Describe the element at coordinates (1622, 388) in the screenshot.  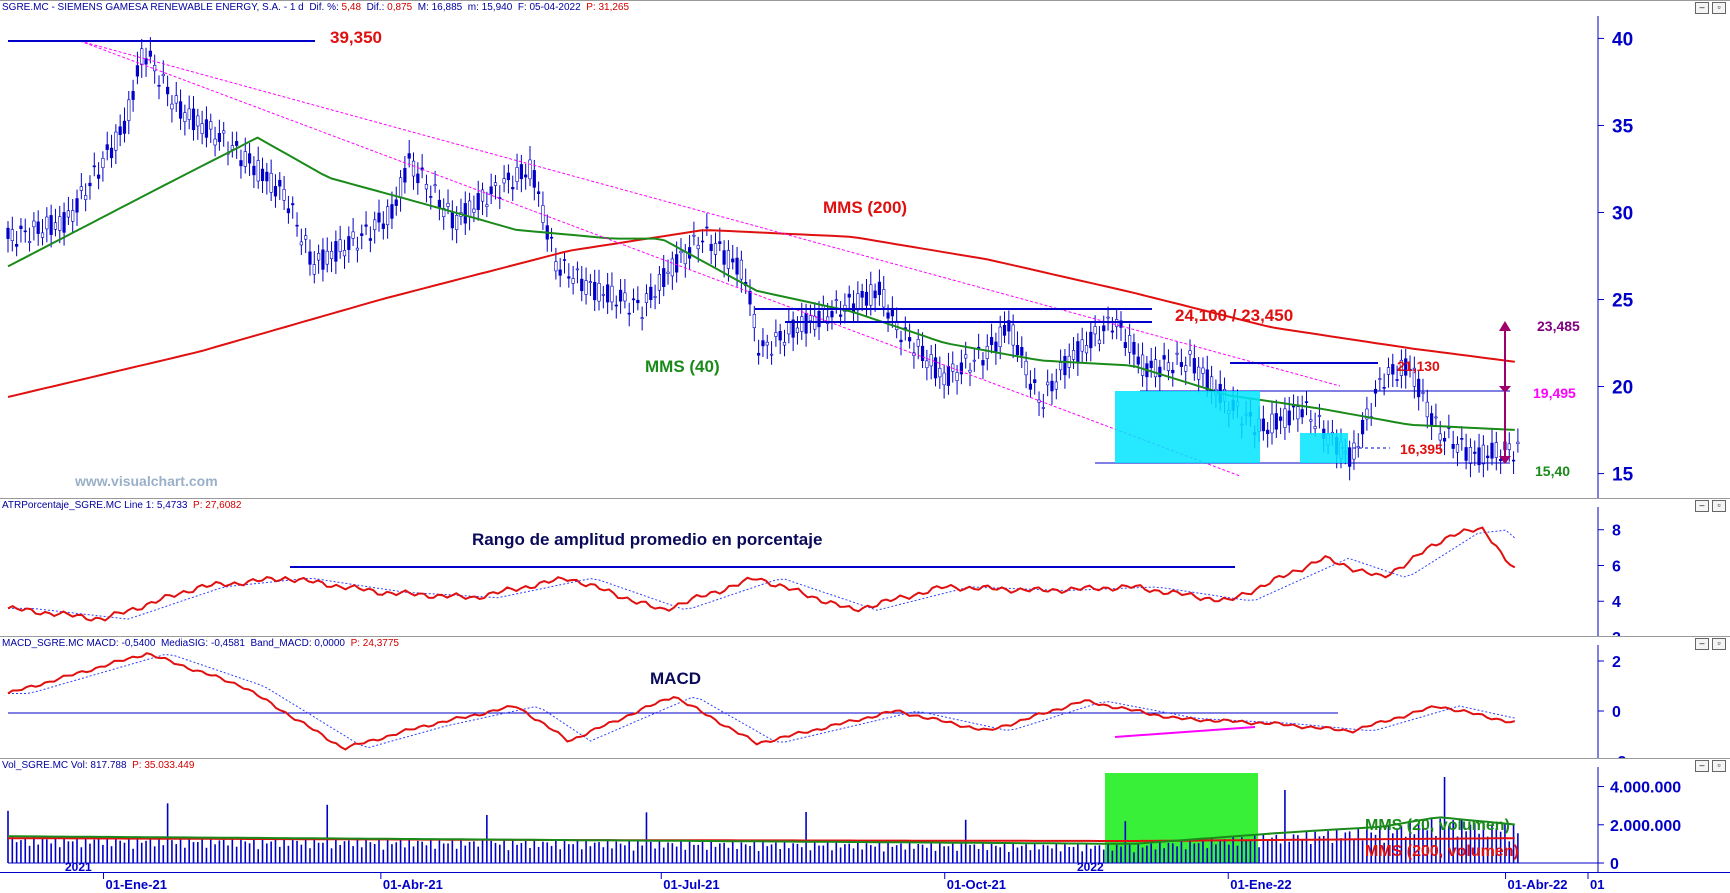
I see `price-y-tick-label: 20` at that location.